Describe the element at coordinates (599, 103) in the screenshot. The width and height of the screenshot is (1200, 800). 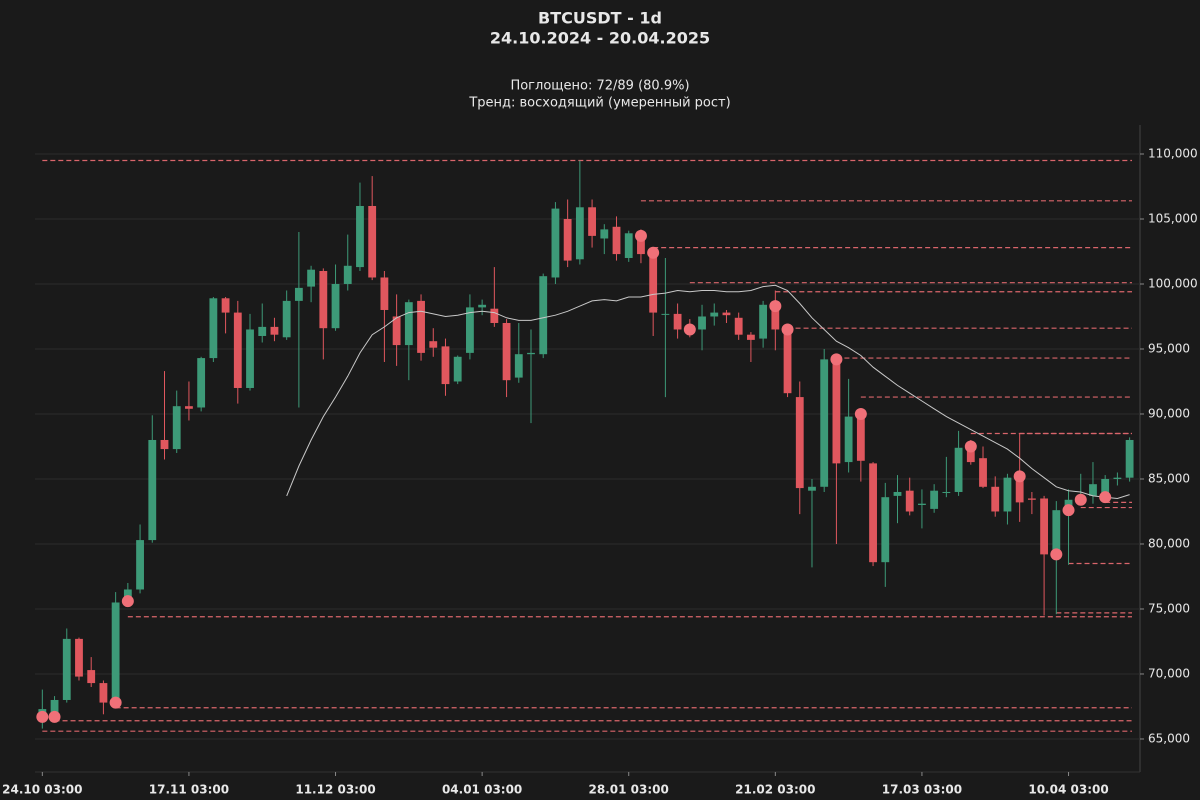
I see `annotation: Тренд: восходящий (умеренный рост)` at that location.